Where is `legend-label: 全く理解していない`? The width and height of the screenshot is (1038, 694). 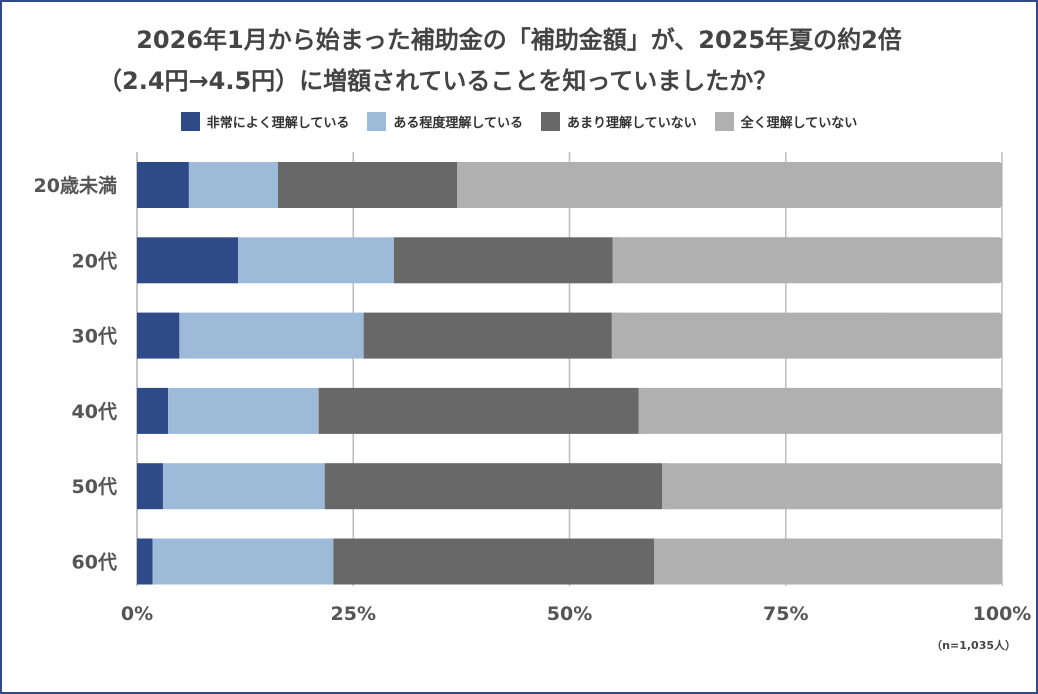 legend-label: 全く理解していない is located at coordinates (799, 123).